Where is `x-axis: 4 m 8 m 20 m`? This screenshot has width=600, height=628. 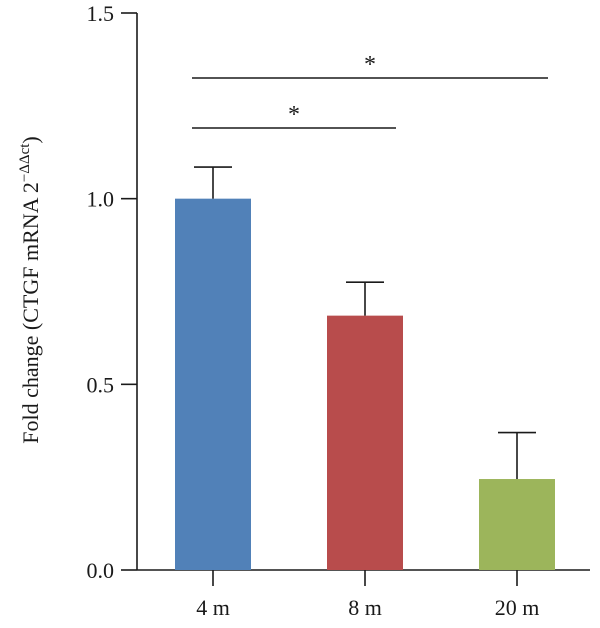 x-axis: 4 m 8 m 20 m is located at coordinates (363, 594).